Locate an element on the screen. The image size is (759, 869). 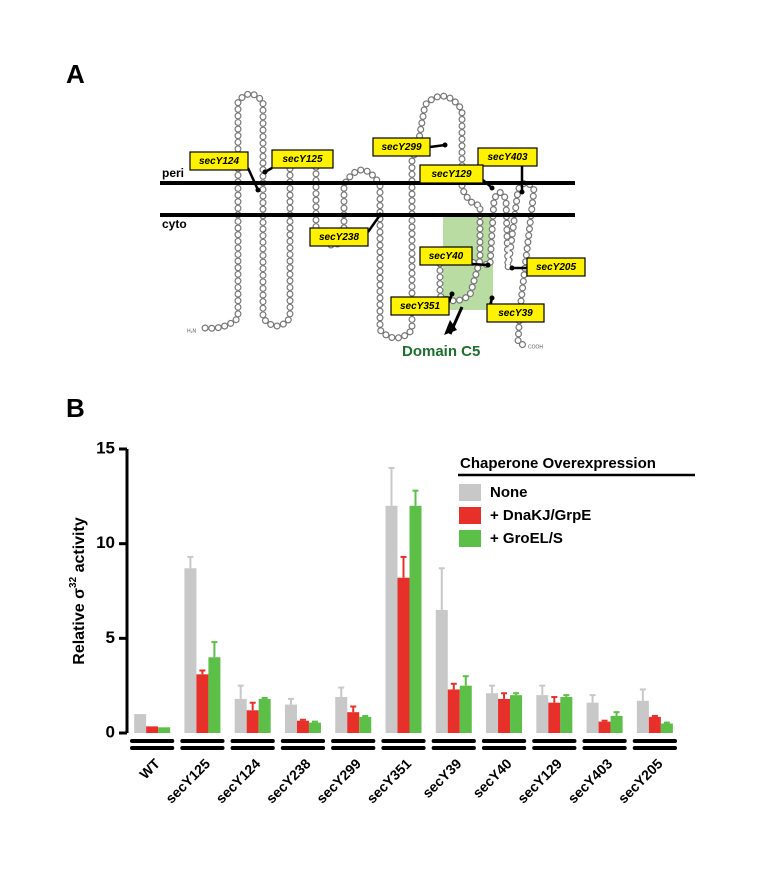
terminus: H₂N is located at coordinates (192, 331).